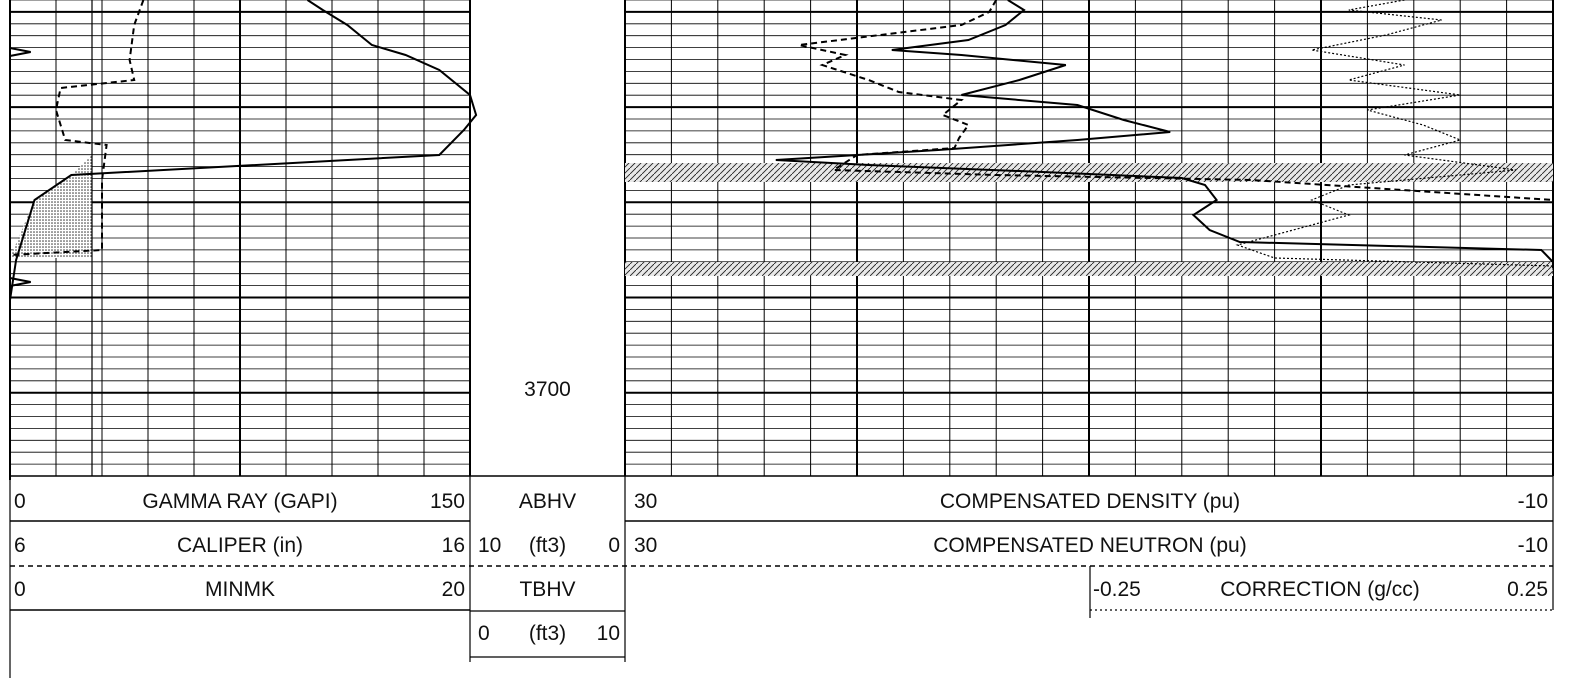  What do you see at coordinates (453, 589) in the screenshot?
I see `minmk-max: 20` at bounding box center [453, 589].